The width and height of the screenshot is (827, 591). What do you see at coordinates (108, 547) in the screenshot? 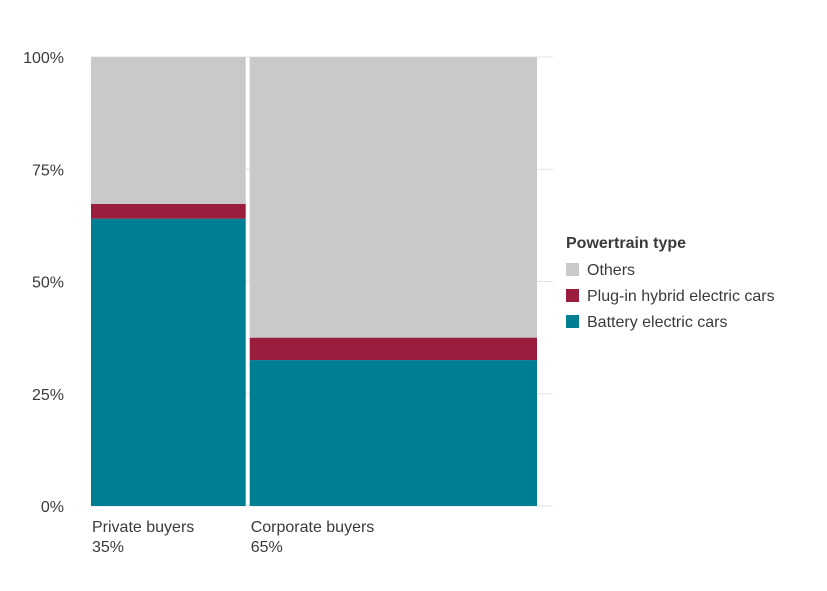
I see `category-share-private-buyers: 35%` at bounding box center [108, 547].